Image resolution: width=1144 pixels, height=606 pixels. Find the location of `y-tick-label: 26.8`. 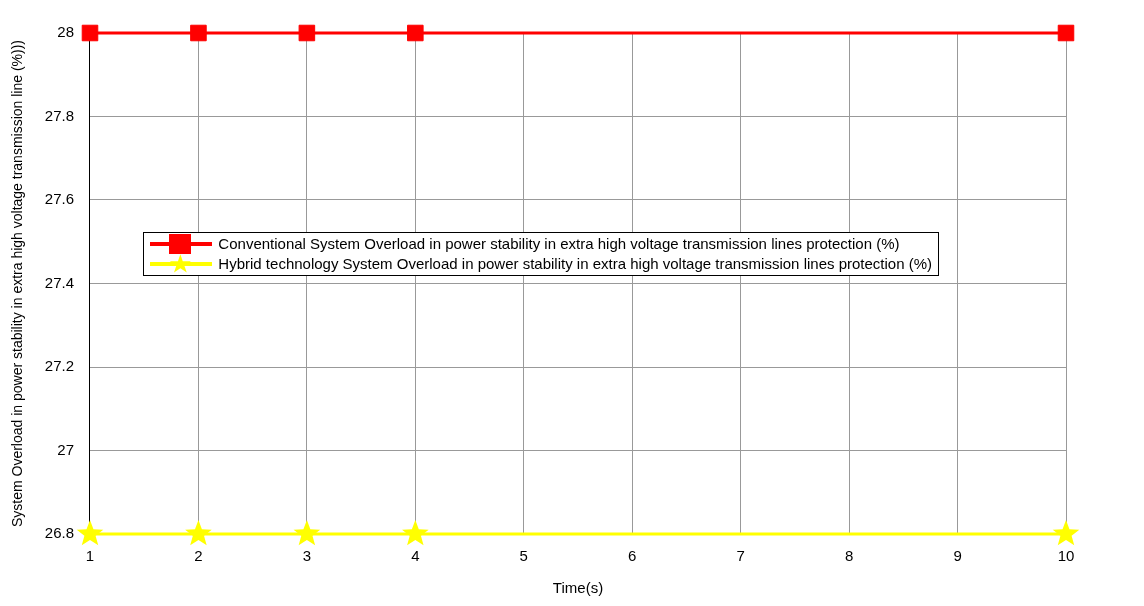

y-tick-label: 26.8 is located at coordinates (59, 533).